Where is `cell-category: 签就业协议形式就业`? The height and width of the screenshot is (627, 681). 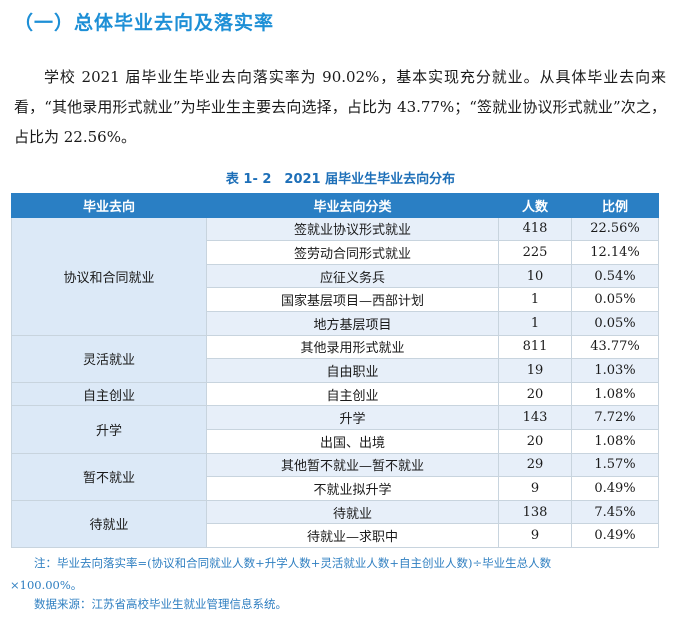 cell-category: 签就业协议形式就业 is located at coordinates (352, 229).